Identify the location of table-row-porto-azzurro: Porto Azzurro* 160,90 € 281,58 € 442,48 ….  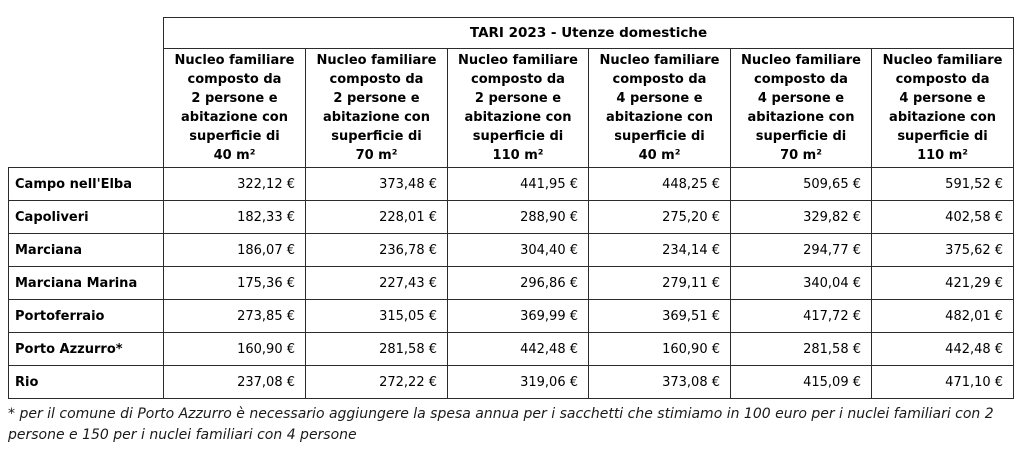
(511, 349).